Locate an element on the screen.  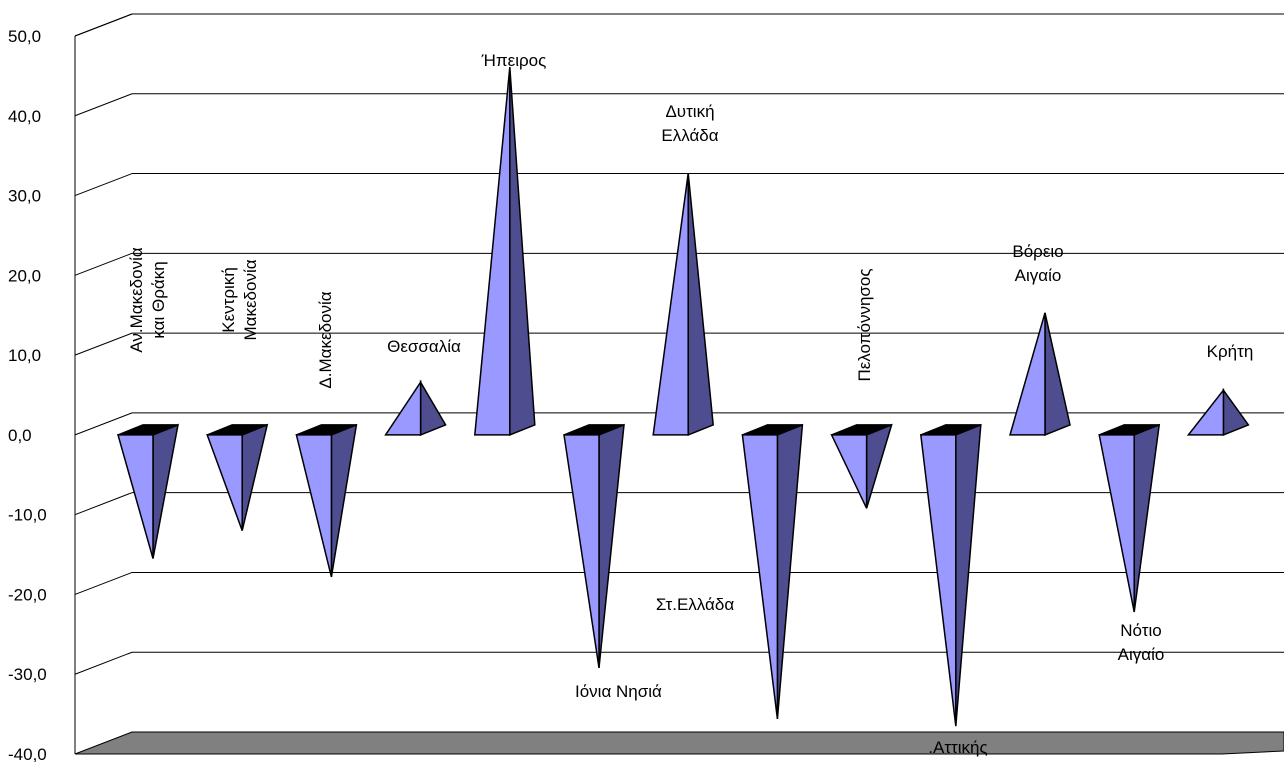
y-tick-label: -40,0 is located at coordinates (27, 753).